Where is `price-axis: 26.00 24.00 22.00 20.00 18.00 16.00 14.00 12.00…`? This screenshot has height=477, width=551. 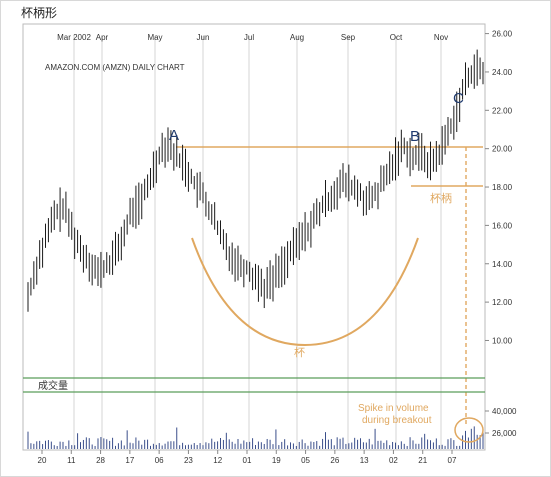
price-axis: 26.00 24.00 22.00 20.00 18.00 16.00 14.00 12.00… is located at coordinates (499, 187).